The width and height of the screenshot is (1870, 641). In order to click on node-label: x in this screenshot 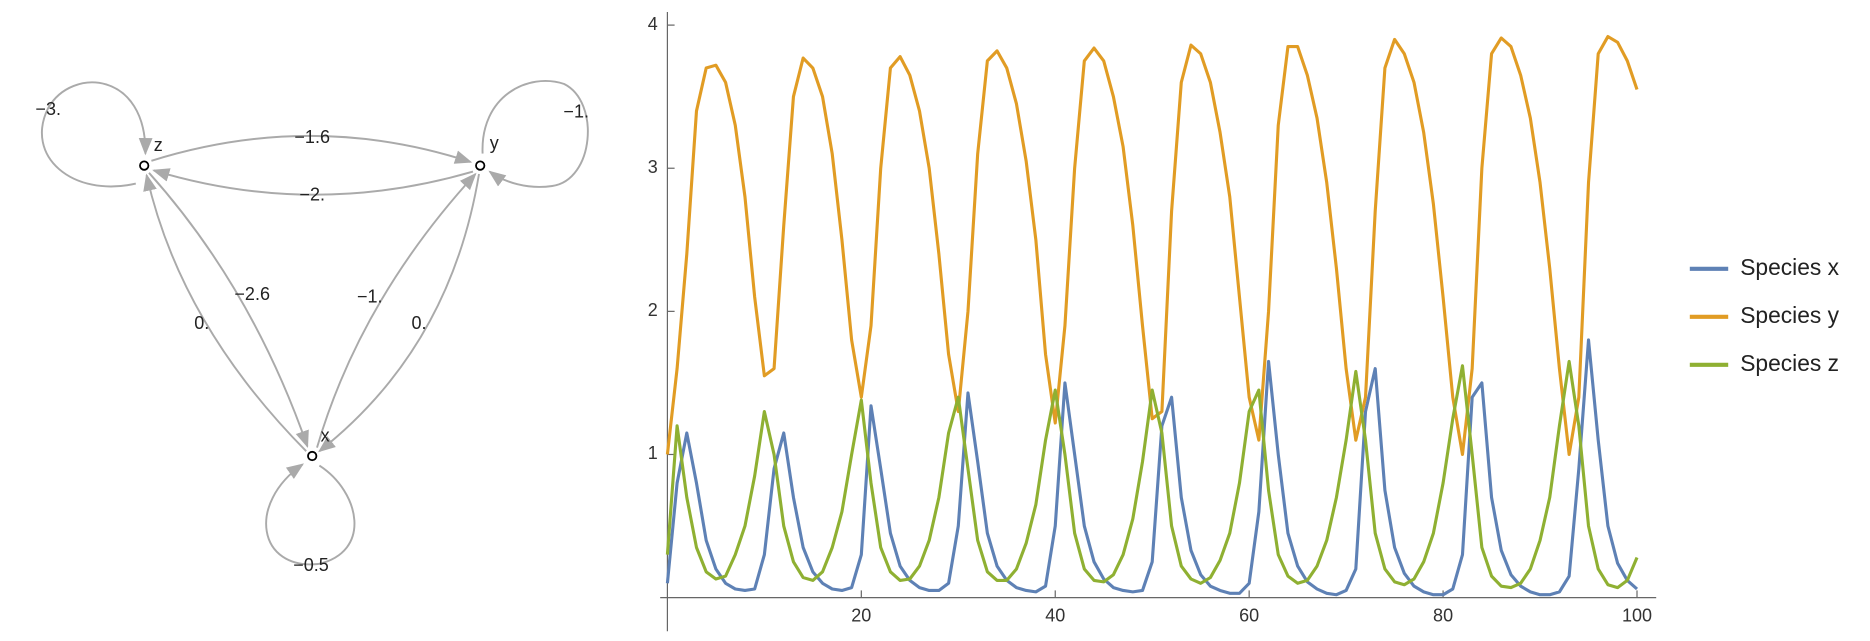, I will do `click(325, 436)`.